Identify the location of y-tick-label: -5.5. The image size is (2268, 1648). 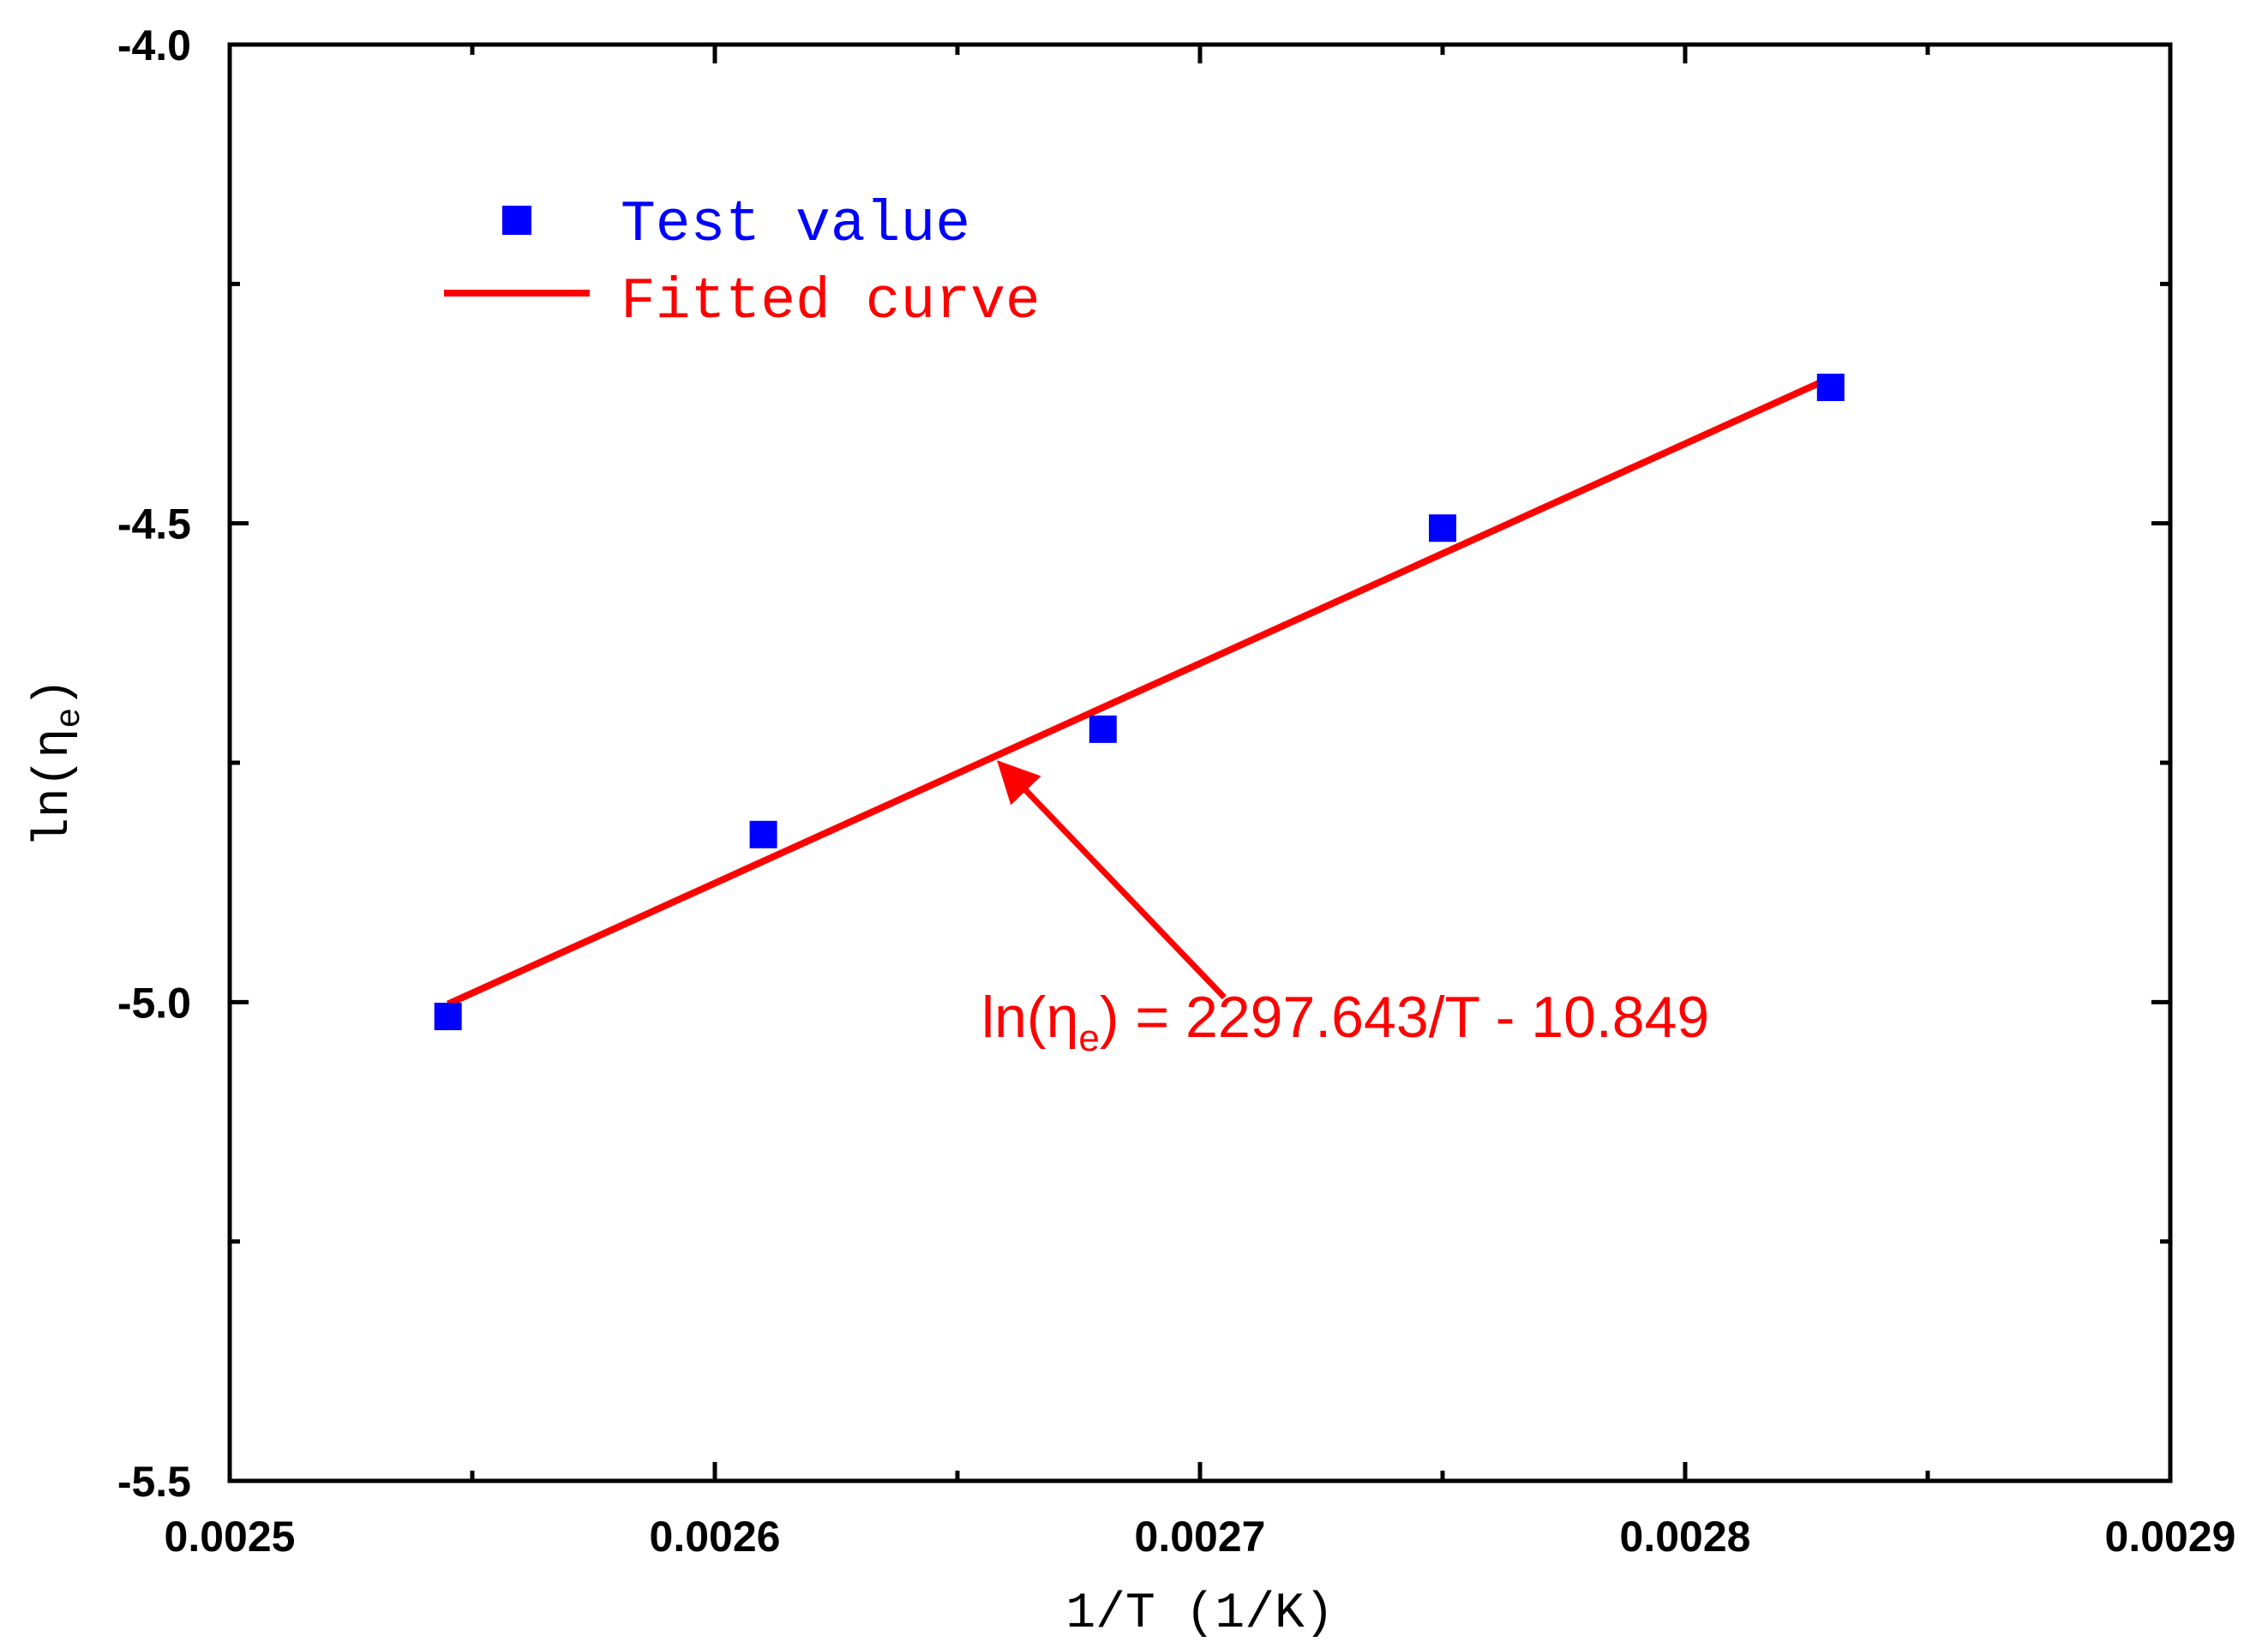
(154, 1482).